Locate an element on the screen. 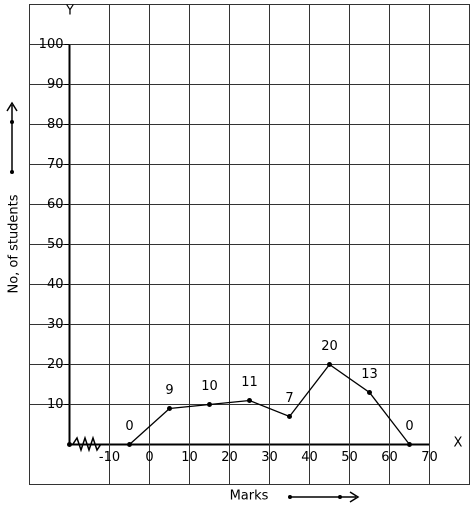 This screenshot has width=474, height=510. data-label: 10 is located at coordinates (209, 386).